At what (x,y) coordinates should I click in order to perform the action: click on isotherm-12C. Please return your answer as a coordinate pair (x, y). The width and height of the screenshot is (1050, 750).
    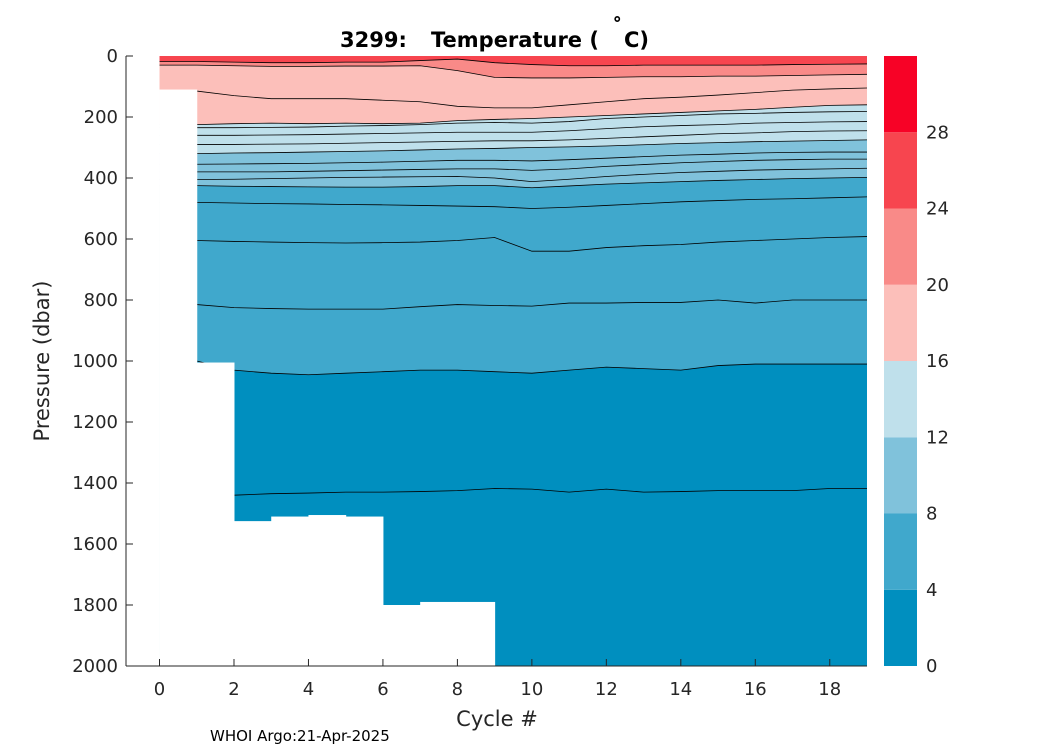
    Looking at the image, I should click on (513, 147).